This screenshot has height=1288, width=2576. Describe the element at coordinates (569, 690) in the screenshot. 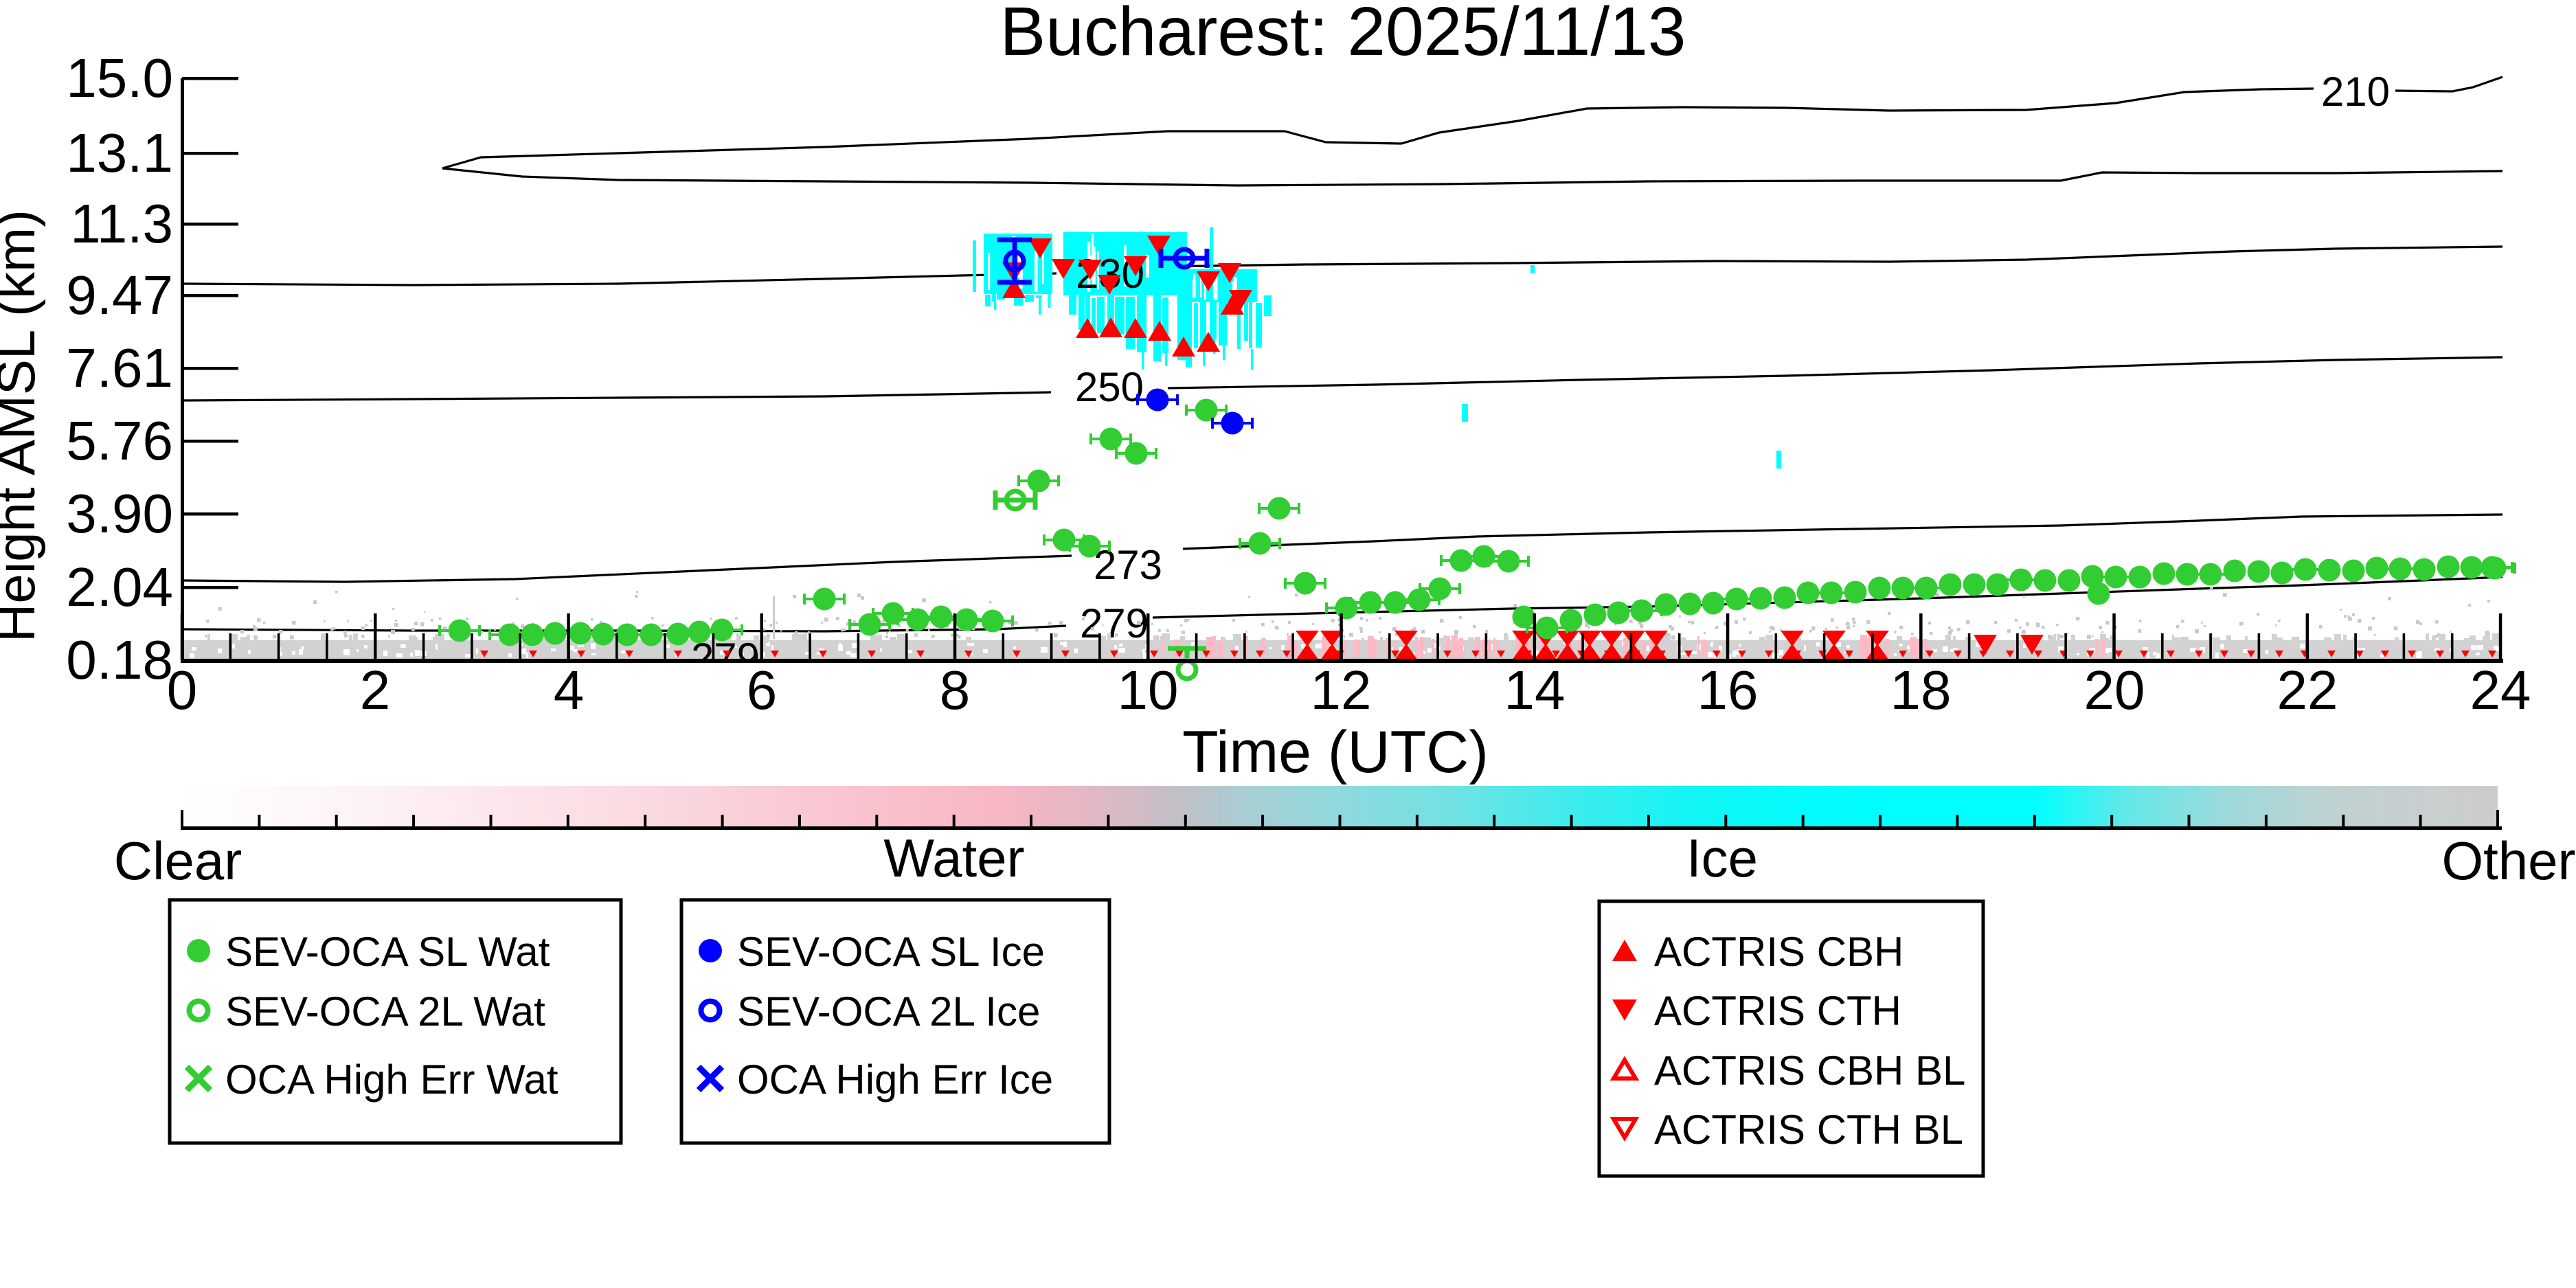

I see `svg-text: 4` at that location.